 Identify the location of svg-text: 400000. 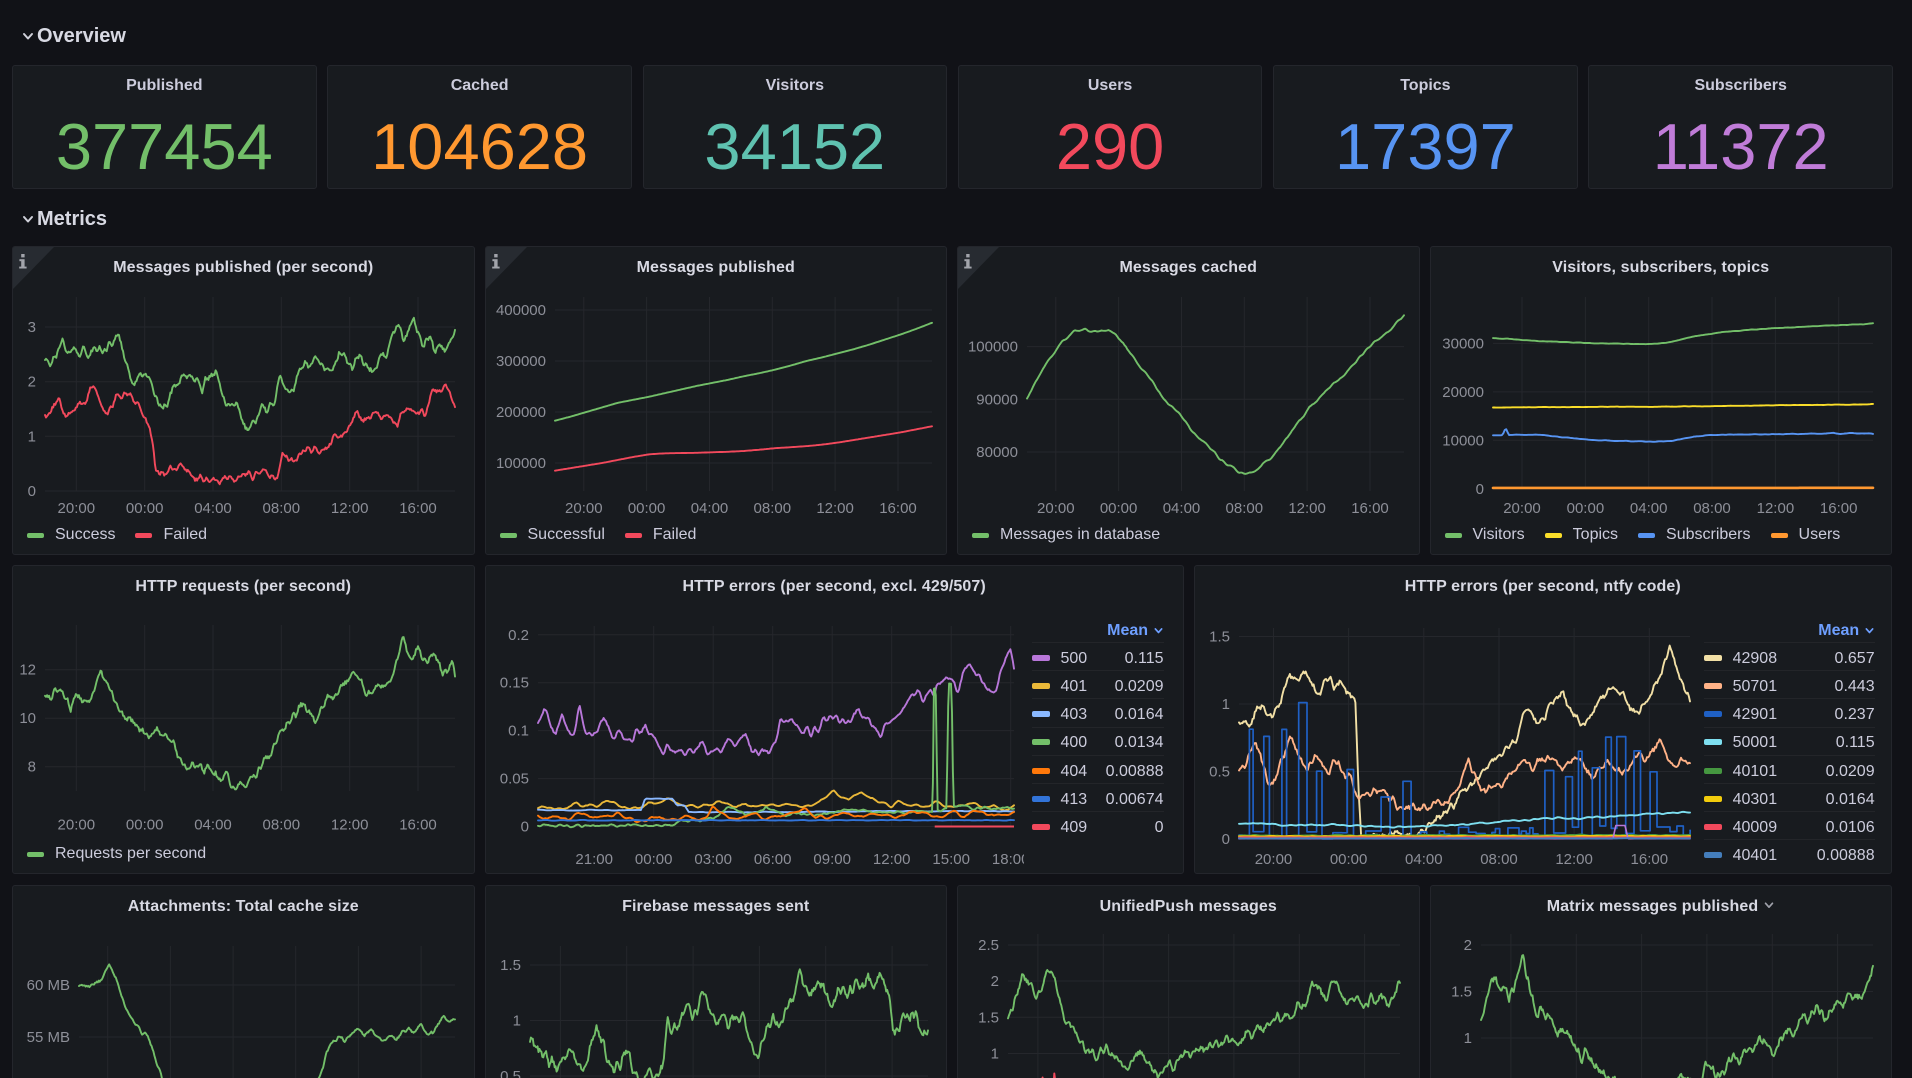
(520, 310).